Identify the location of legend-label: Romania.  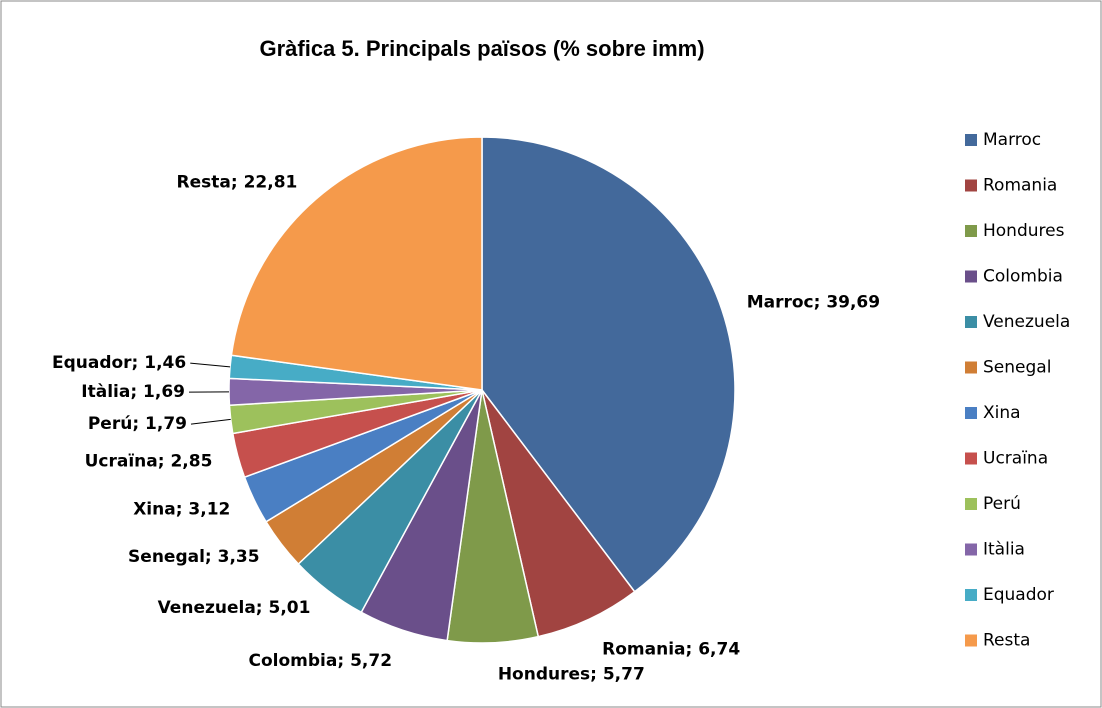
(1020, 186).